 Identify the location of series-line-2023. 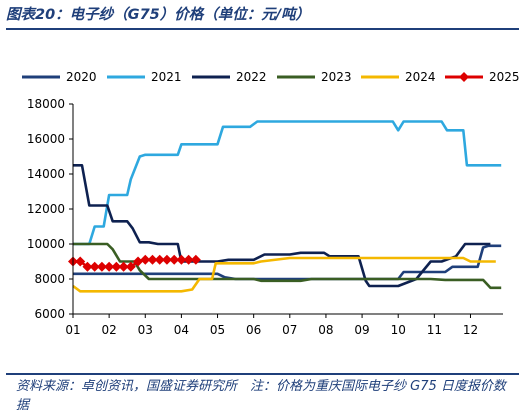
(287, 266).